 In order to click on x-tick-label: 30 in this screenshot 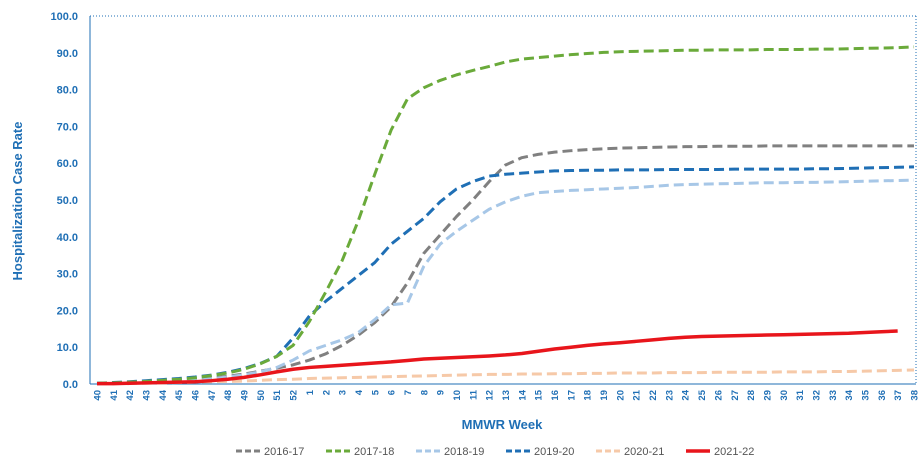, I will do `click(784, 395)`.